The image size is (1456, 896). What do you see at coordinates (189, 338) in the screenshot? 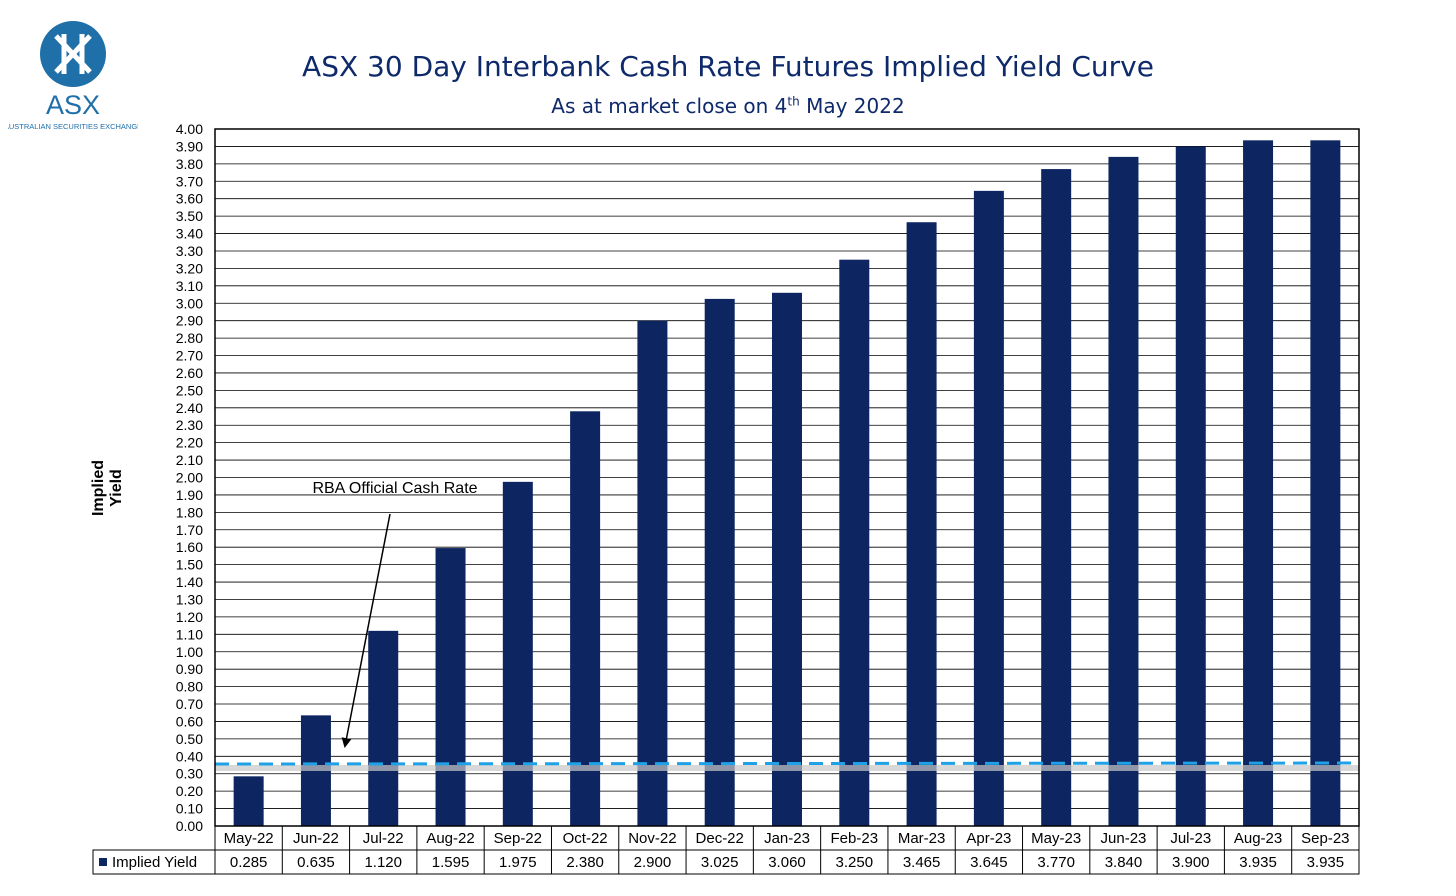
I see `y-tick-label: 2.80` at bounding box center [189, 338].